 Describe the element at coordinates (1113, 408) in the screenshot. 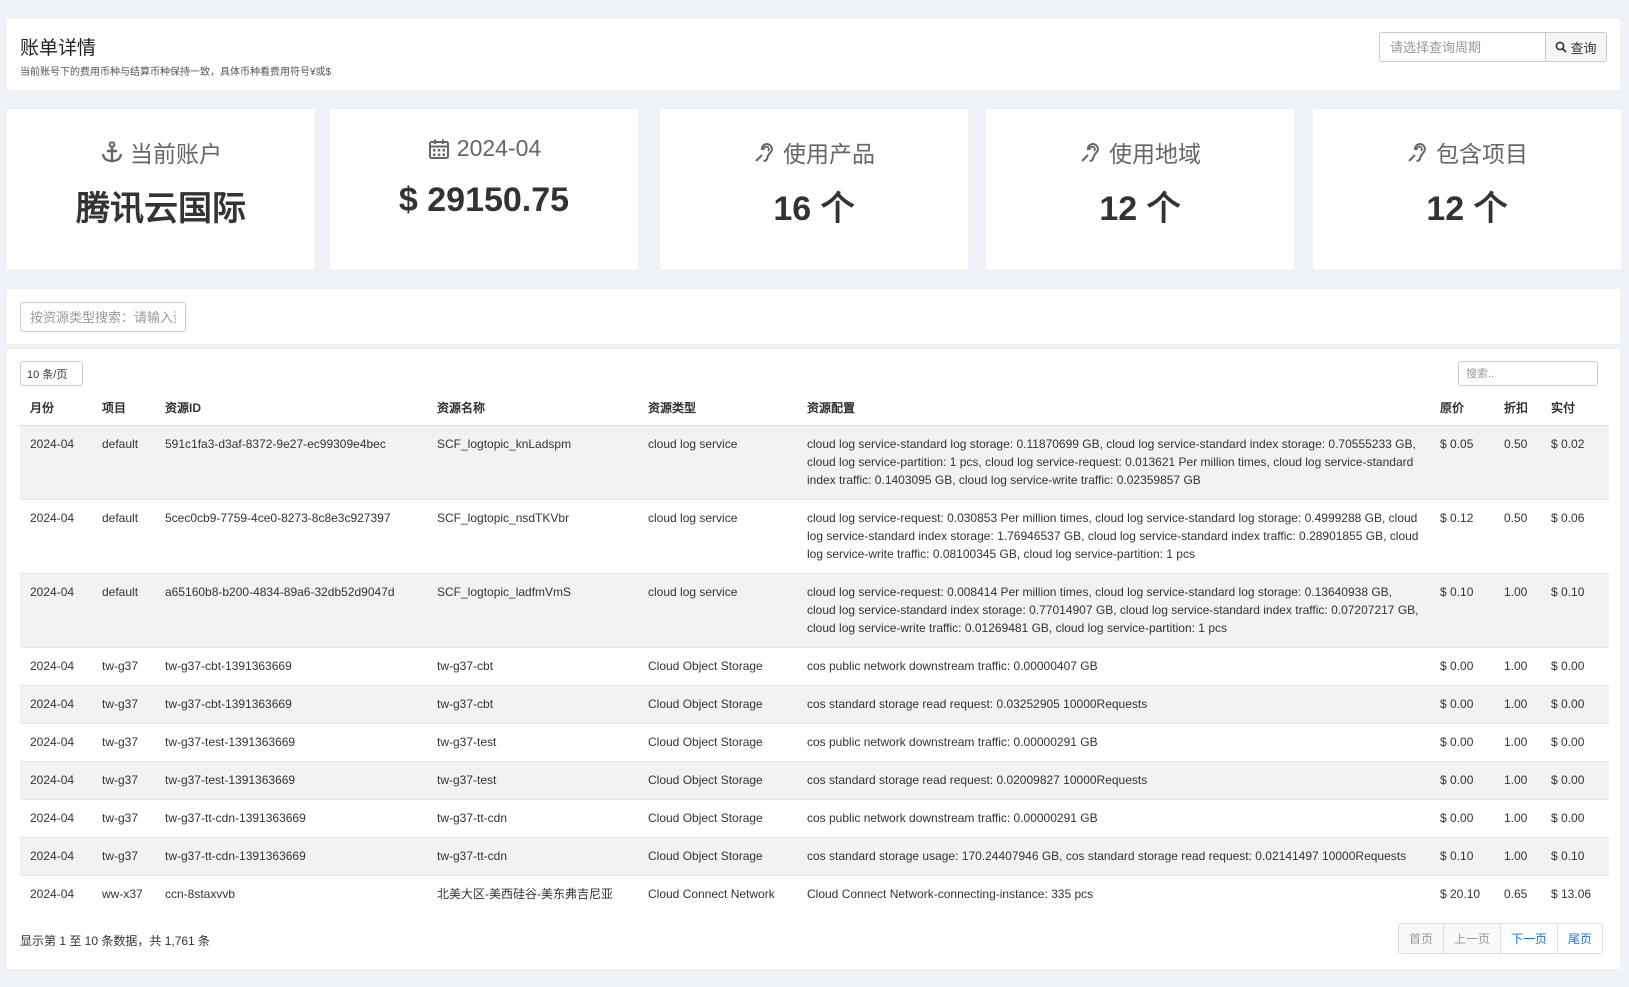

I see `column-header-resource-config: 资源配置` at that location.